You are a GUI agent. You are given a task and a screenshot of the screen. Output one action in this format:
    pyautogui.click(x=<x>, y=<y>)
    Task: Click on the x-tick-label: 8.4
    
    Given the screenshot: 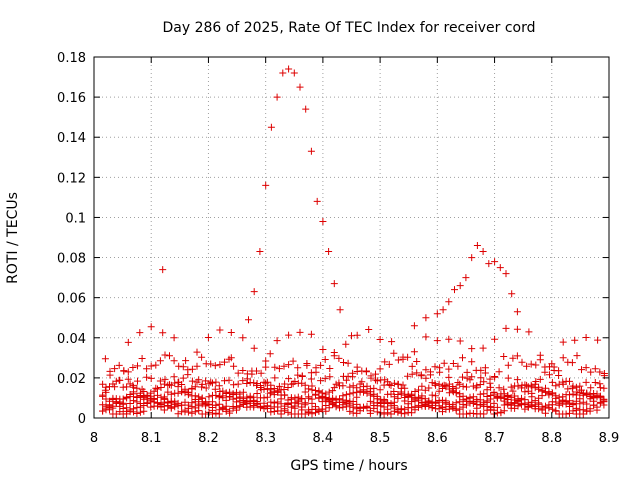 What is the action you would take?
    pyautogui.click(x=323, y=438)
    